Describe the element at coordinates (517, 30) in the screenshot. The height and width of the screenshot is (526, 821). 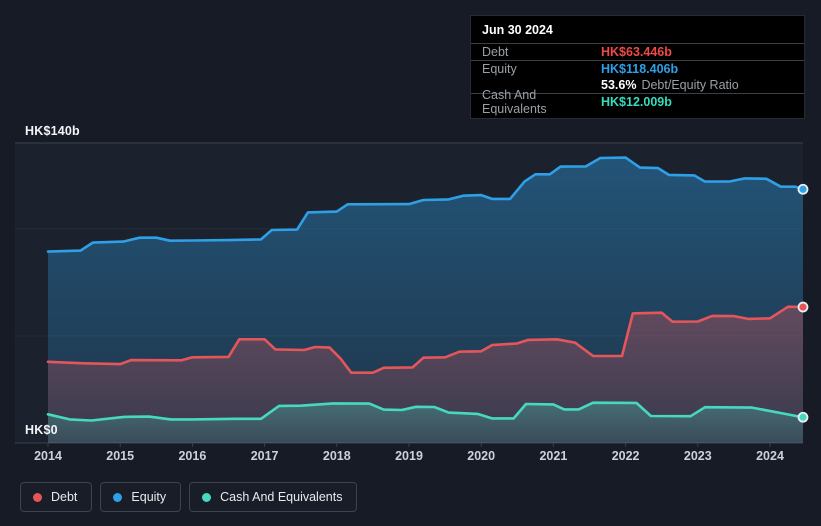
I see `tooltip-date: Jun 30 2024` at that location.